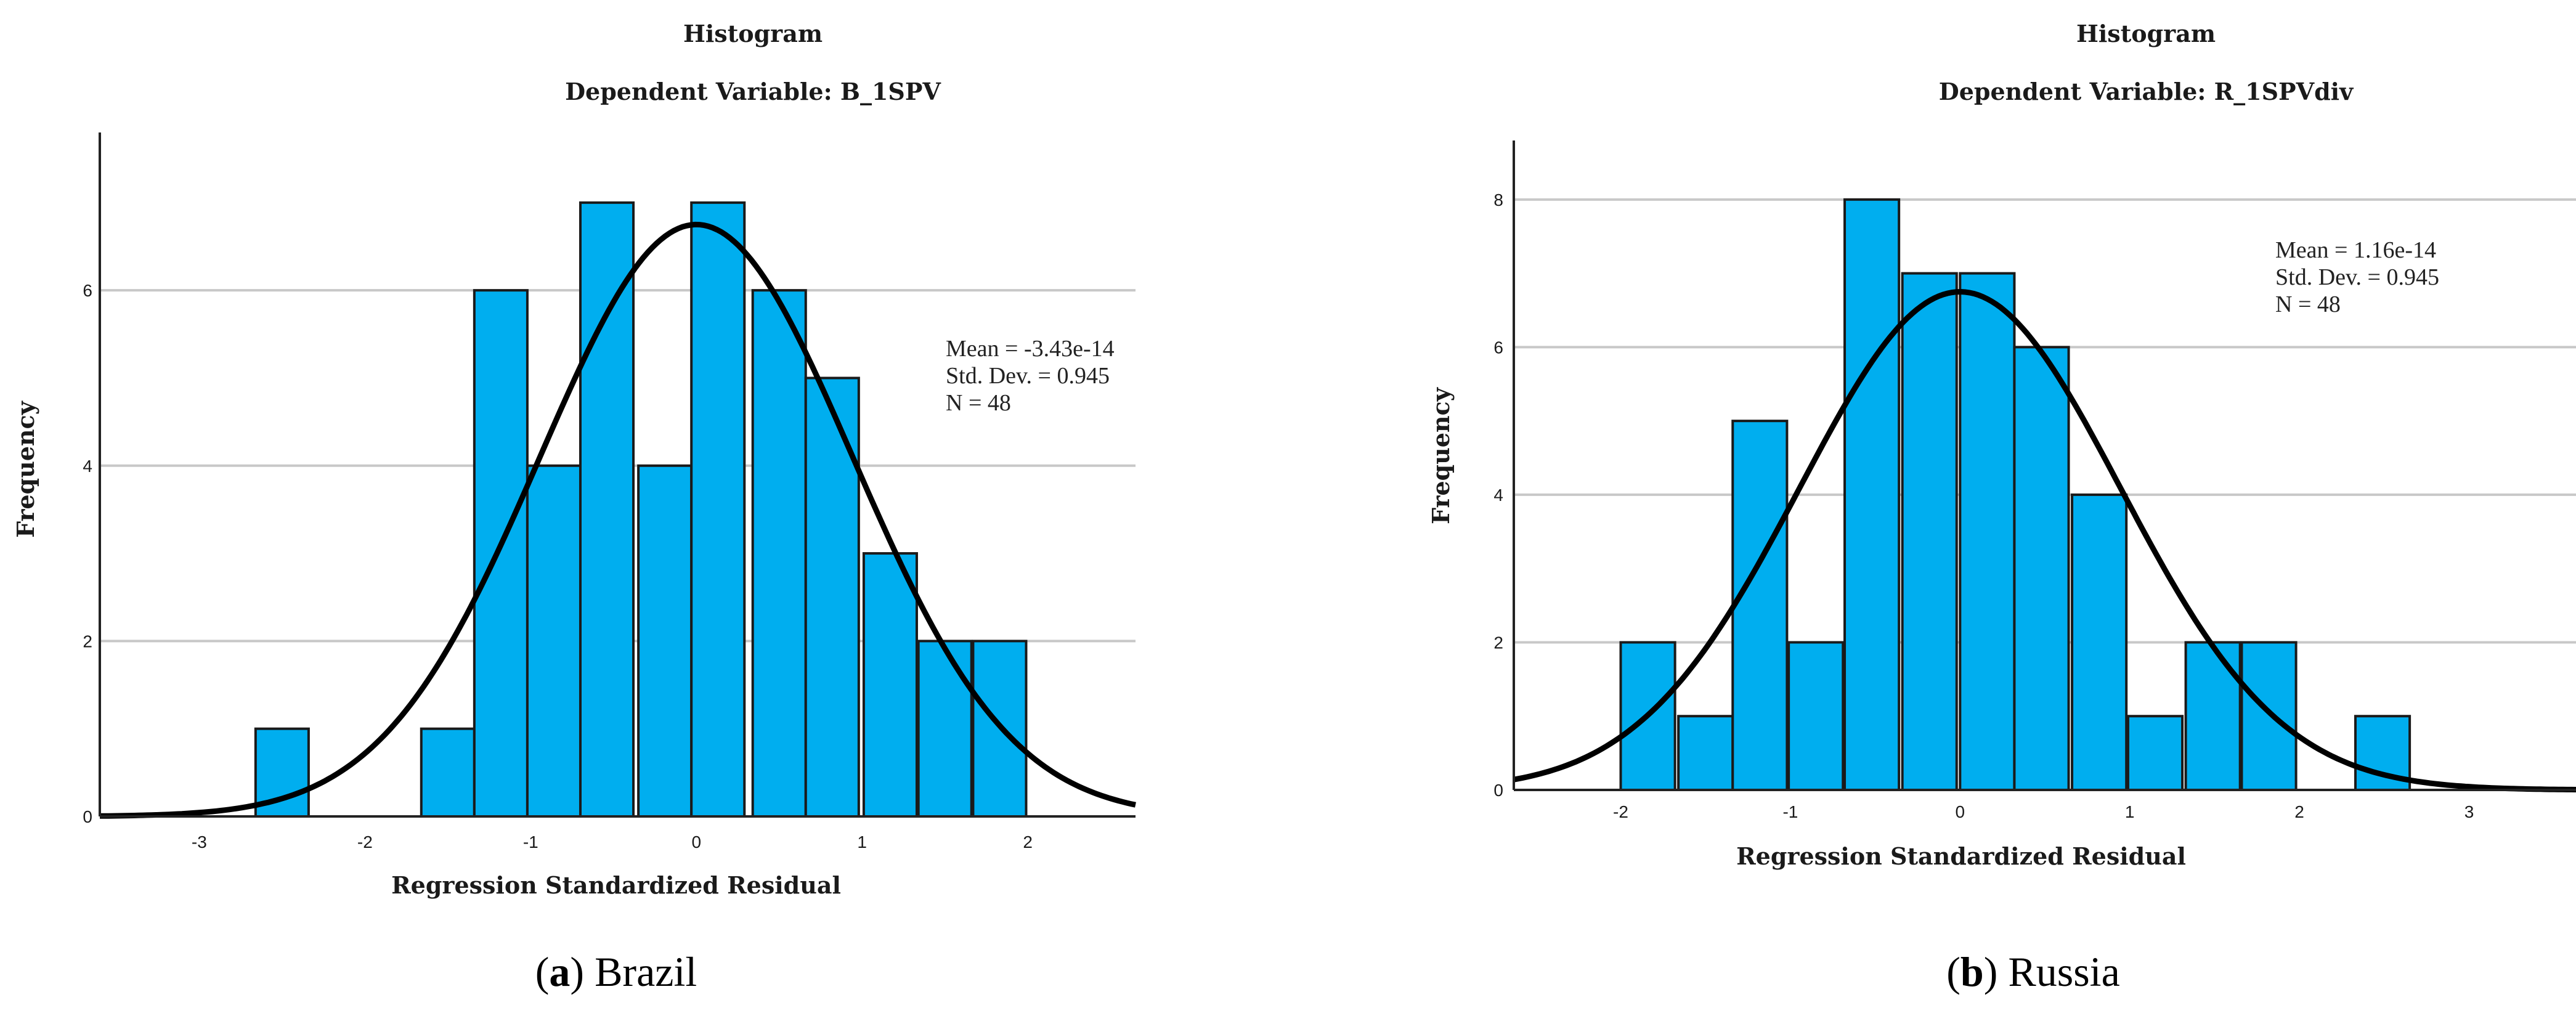 This screenshot has width=2576, height=1021. I want to click on x-tick-label: 3, so click(2469, 811).